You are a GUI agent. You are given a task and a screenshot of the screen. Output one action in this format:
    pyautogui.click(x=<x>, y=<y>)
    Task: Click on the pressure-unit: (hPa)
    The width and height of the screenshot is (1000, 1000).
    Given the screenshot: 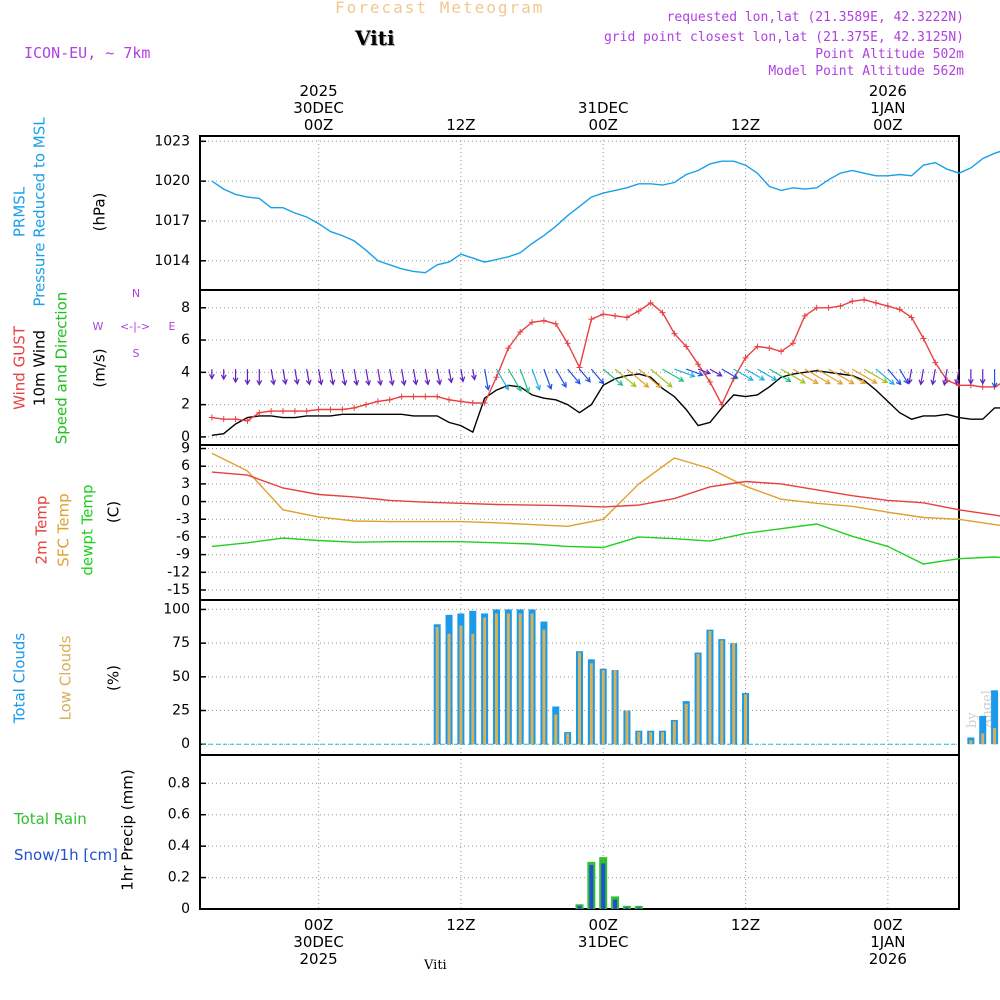 What is the action you would take?
    pyautogui.click(x=100, y=212)
    